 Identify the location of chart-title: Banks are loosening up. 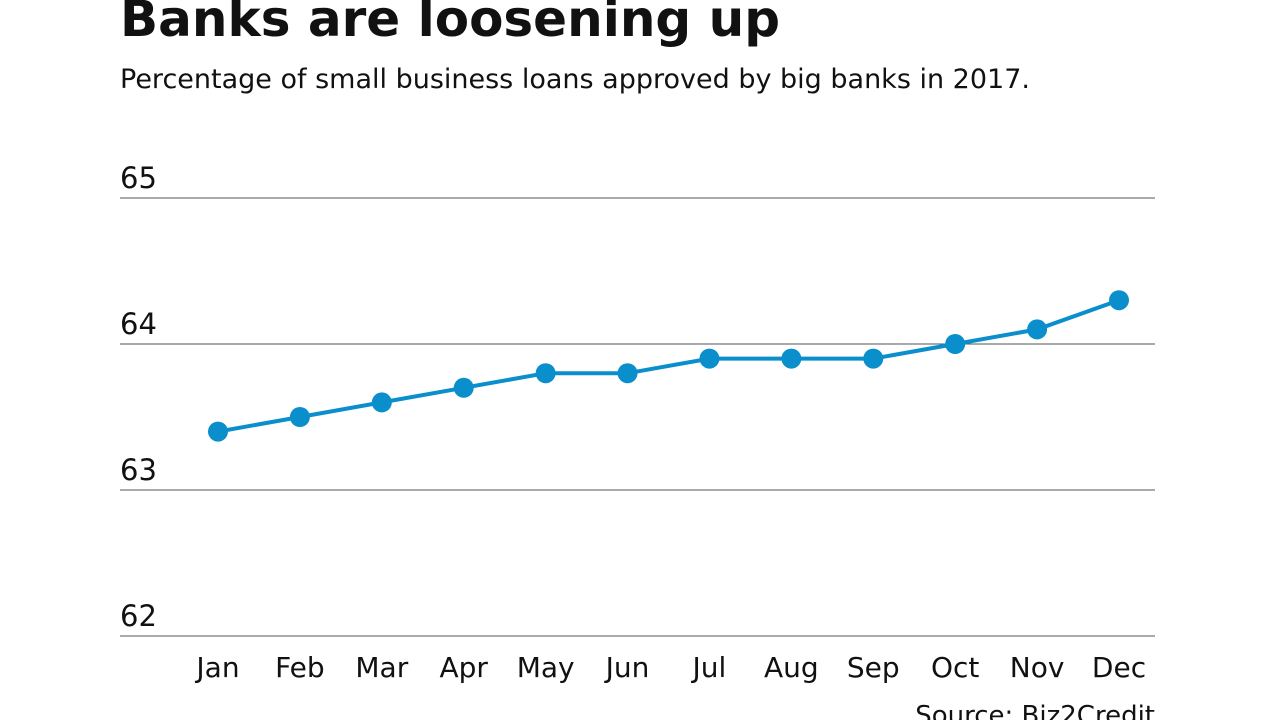
(450, 24).